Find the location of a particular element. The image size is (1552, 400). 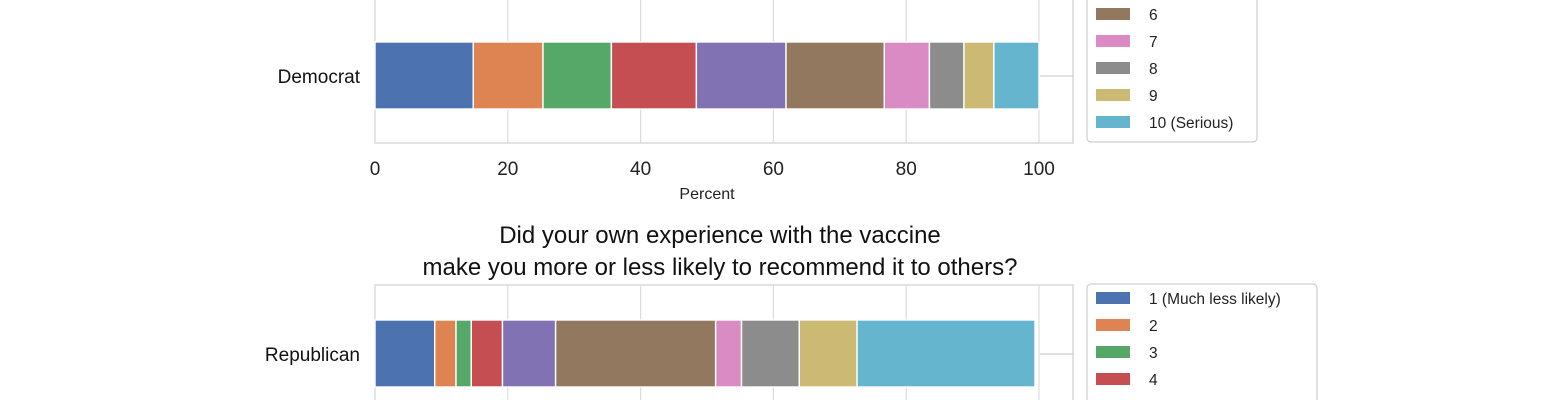

x-tick-label: 80 is located at coordinates (906, 169).